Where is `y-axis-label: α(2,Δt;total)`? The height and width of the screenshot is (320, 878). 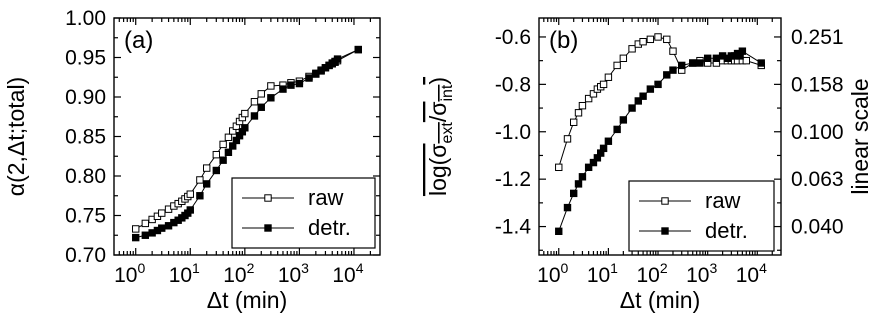
y-axis-label: α(2,Δt;total) is located at coordinates (16, 136).